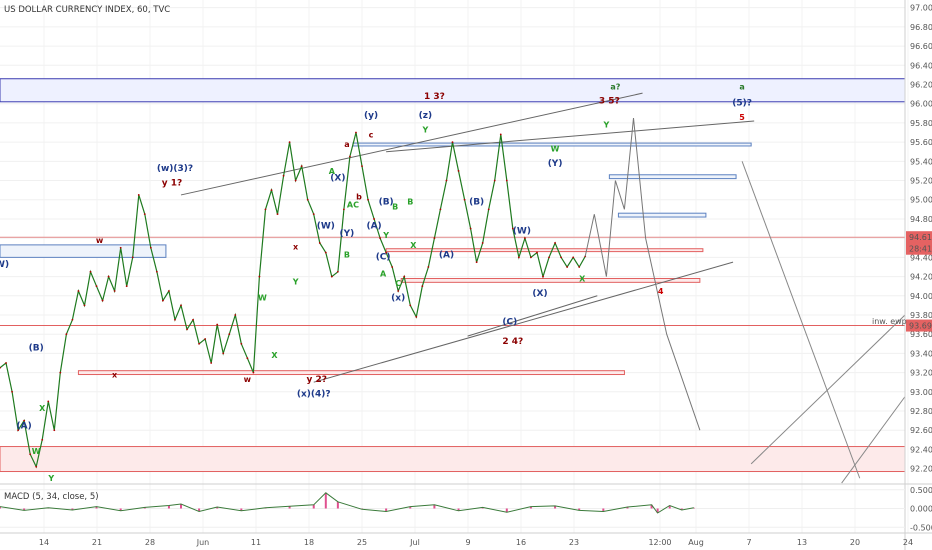  Describe the element at coordinates (337, 179) in the screenshot. I see `wave-label: (X)` at that location.